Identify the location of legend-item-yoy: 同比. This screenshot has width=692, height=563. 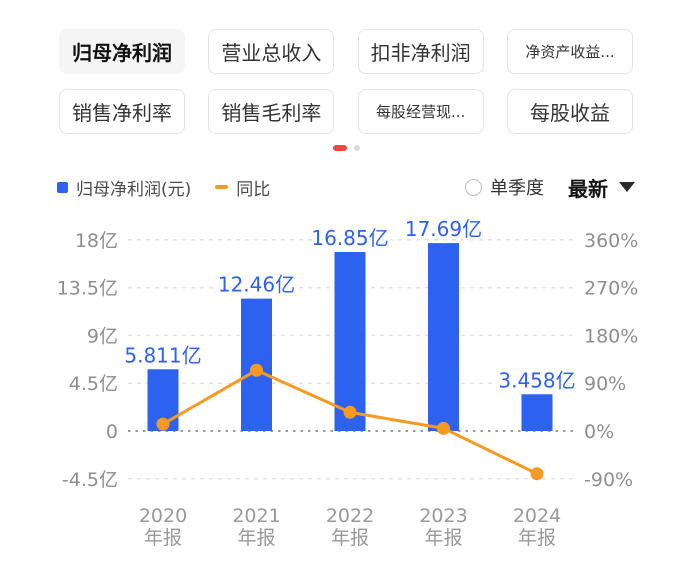
(242, 187).